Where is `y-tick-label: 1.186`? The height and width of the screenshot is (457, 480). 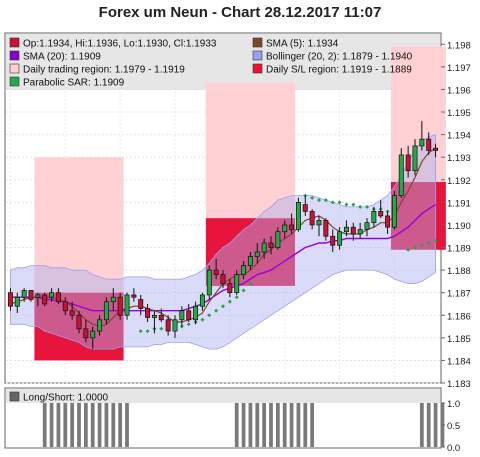
y-tick-label: 1.186 is located at coordinates (459, 316).